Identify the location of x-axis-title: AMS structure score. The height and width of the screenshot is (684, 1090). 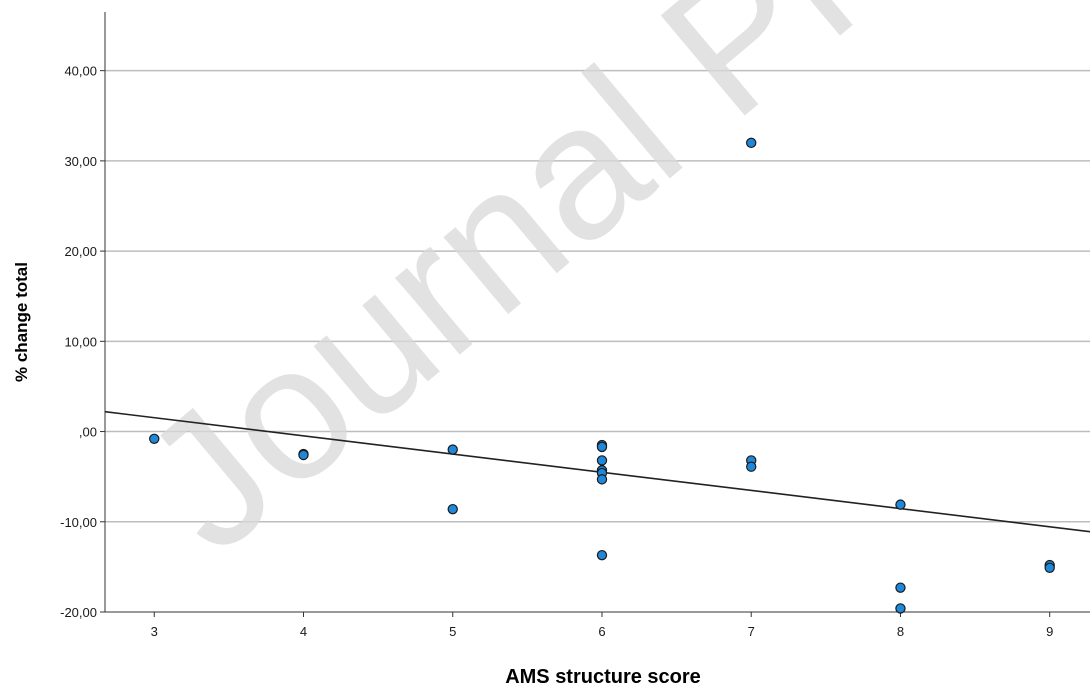
(603, 675).